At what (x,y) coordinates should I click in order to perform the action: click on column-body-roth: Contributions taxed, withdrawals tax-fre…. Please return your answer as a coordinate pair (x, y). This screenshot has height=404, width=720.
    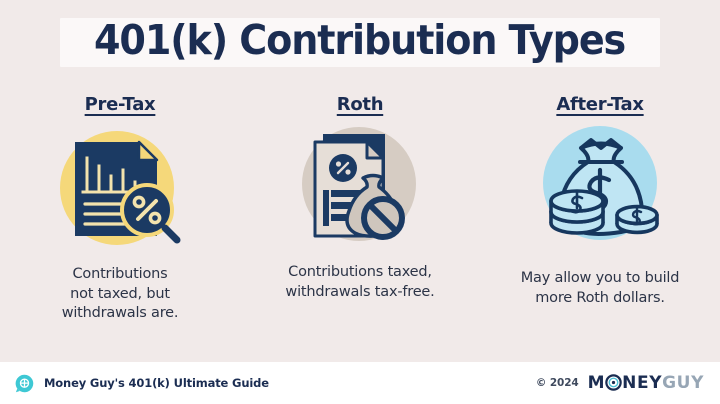
    Looking at the image, I should click on (360, 282).